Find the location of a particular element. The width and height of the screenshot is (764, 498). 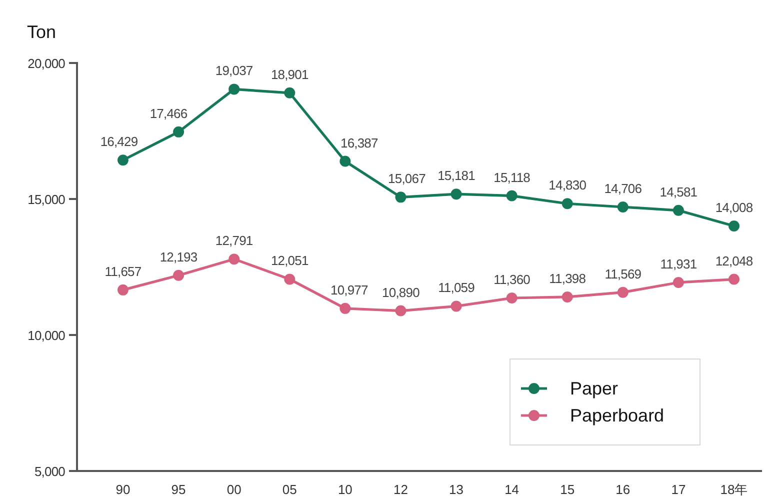

data-label: 12,051 is located at coordinates (289, 260).